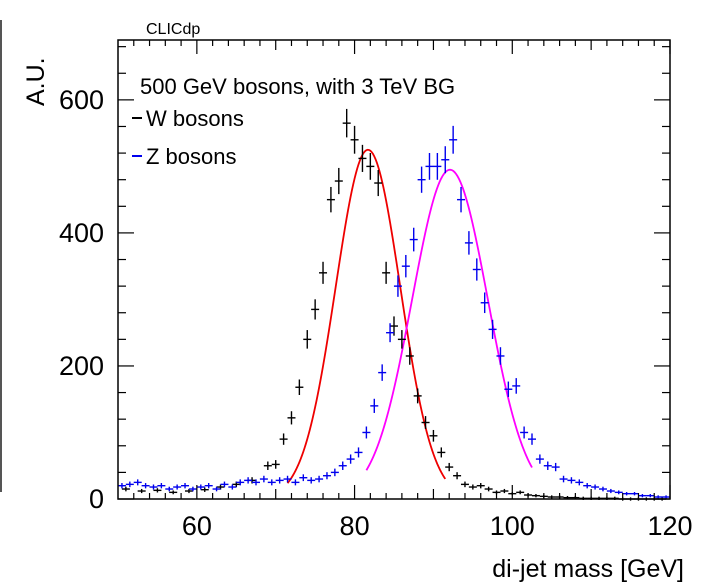  Describe the element at coordinates (195, 118) in the screenshot. I see `legend-label-w: W bosons` at that location.